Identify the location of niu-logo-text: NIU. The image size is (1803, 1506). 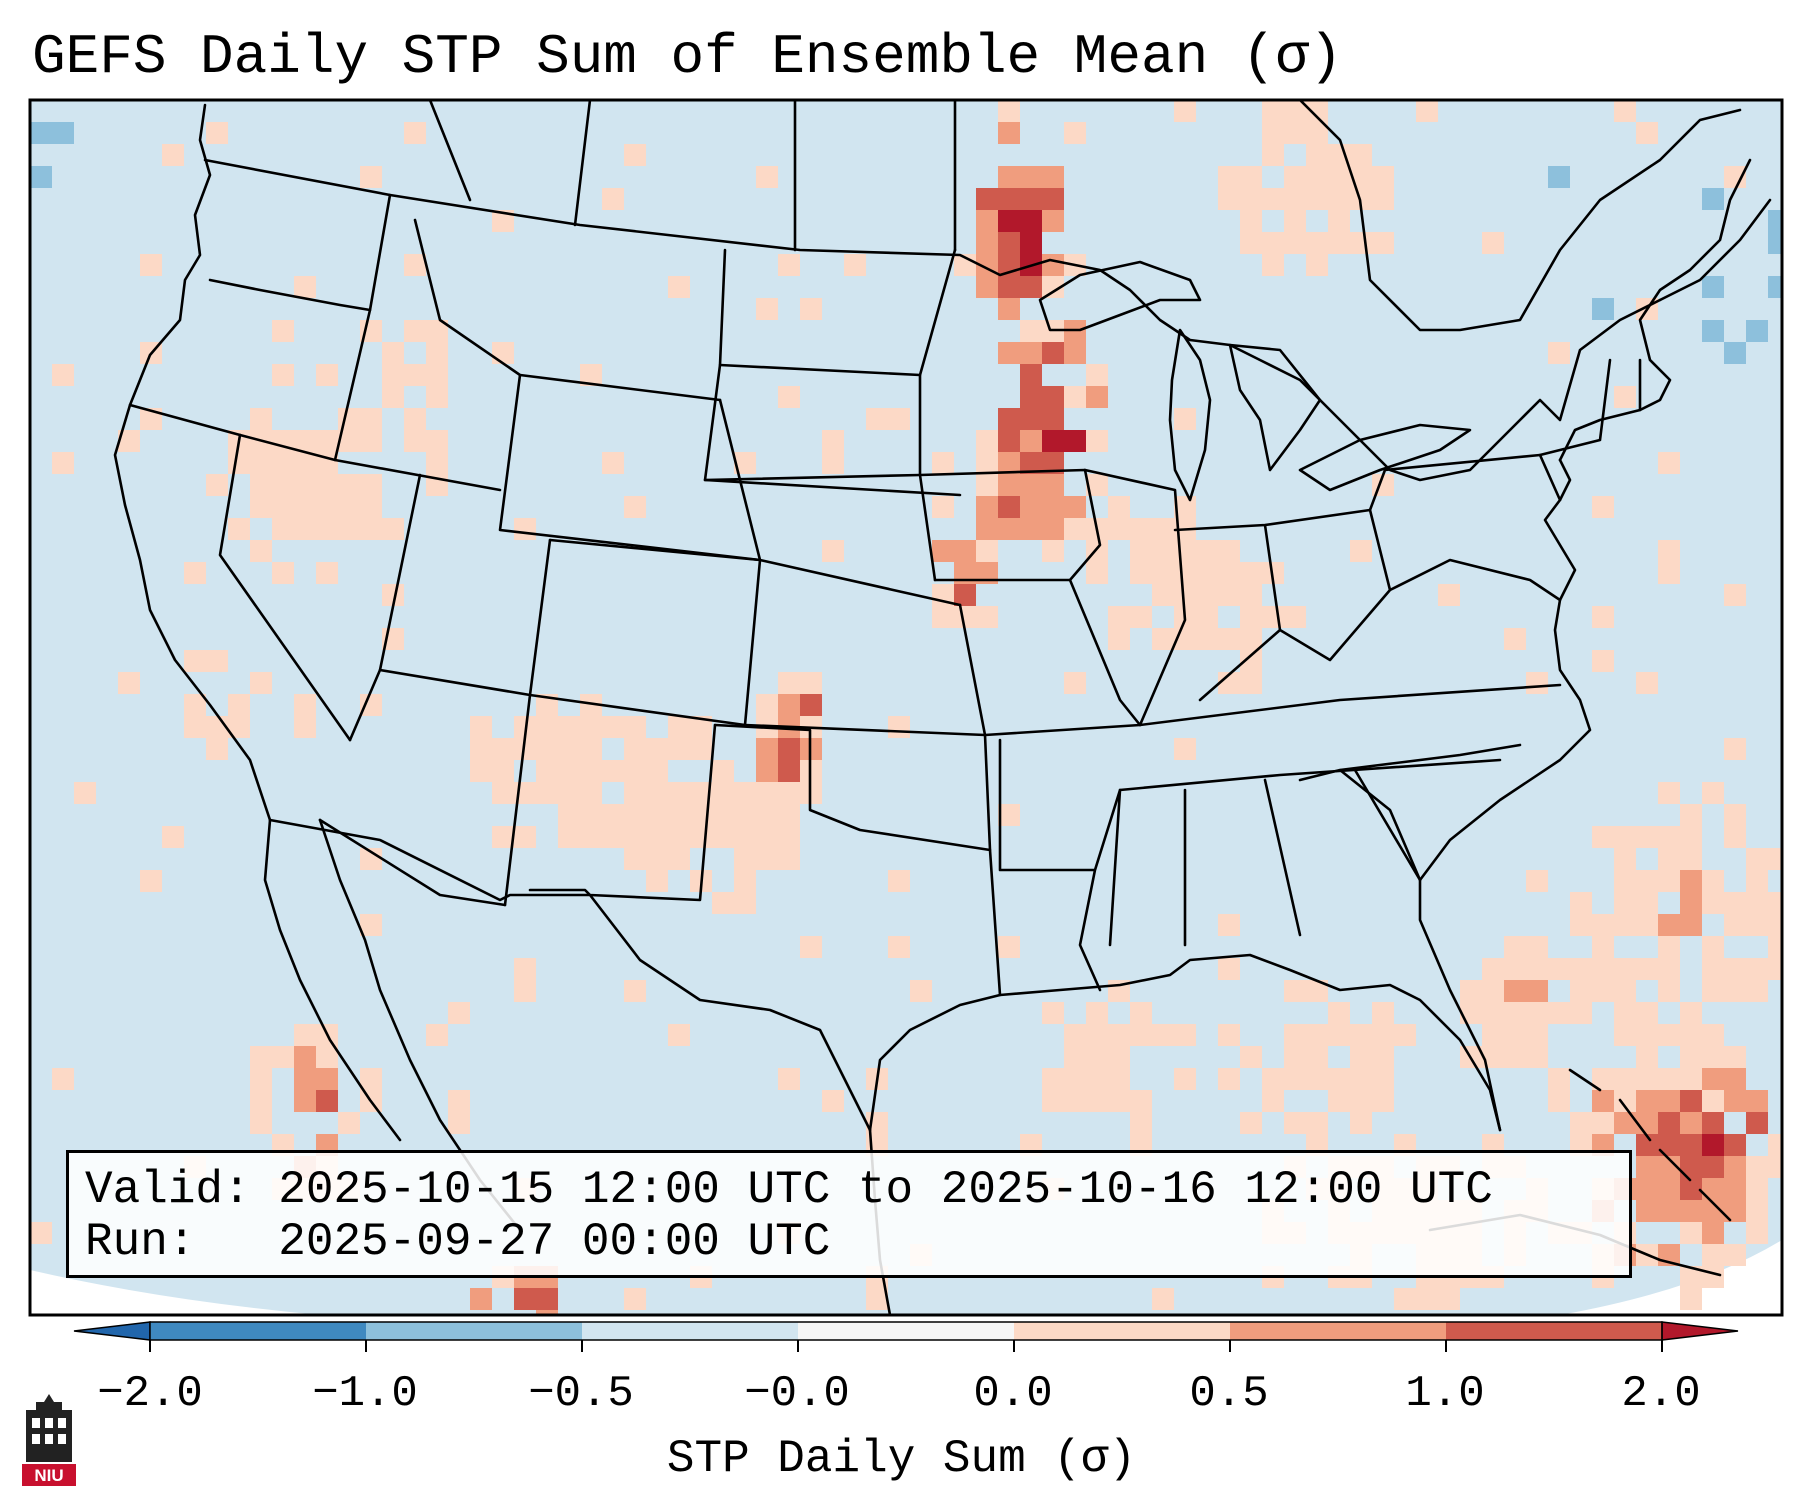
(48, 1475).